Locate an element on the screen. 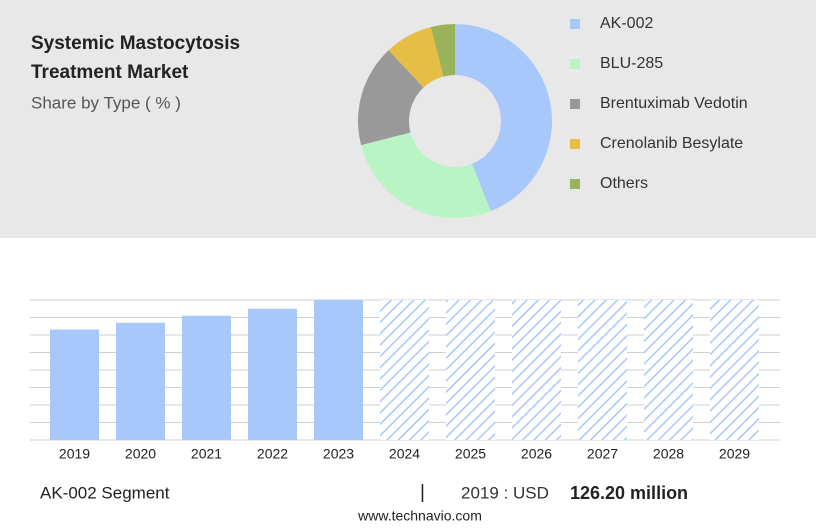 This screenshot has height=528, width=816. x-tick-label: 2020 is located at coordinates (140, 454).